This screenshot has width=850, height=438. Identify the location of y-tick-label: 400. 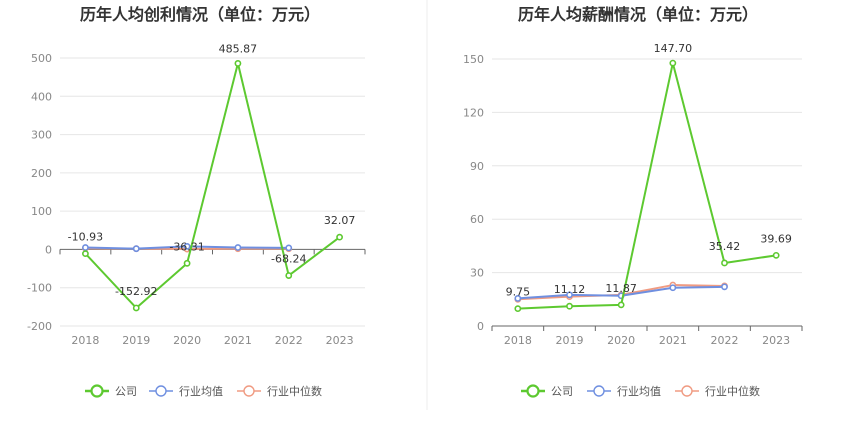
(41, 96).